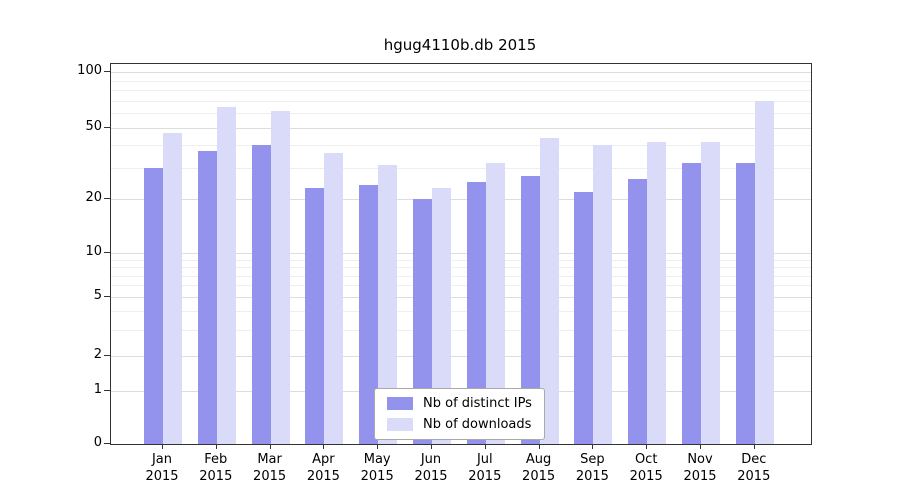 This screenshot has width=900, height=500. What do you see at coordinates (97, 389) in the screenshot?
I see `y-tick-label: 1` at bounding box center [97, 389].